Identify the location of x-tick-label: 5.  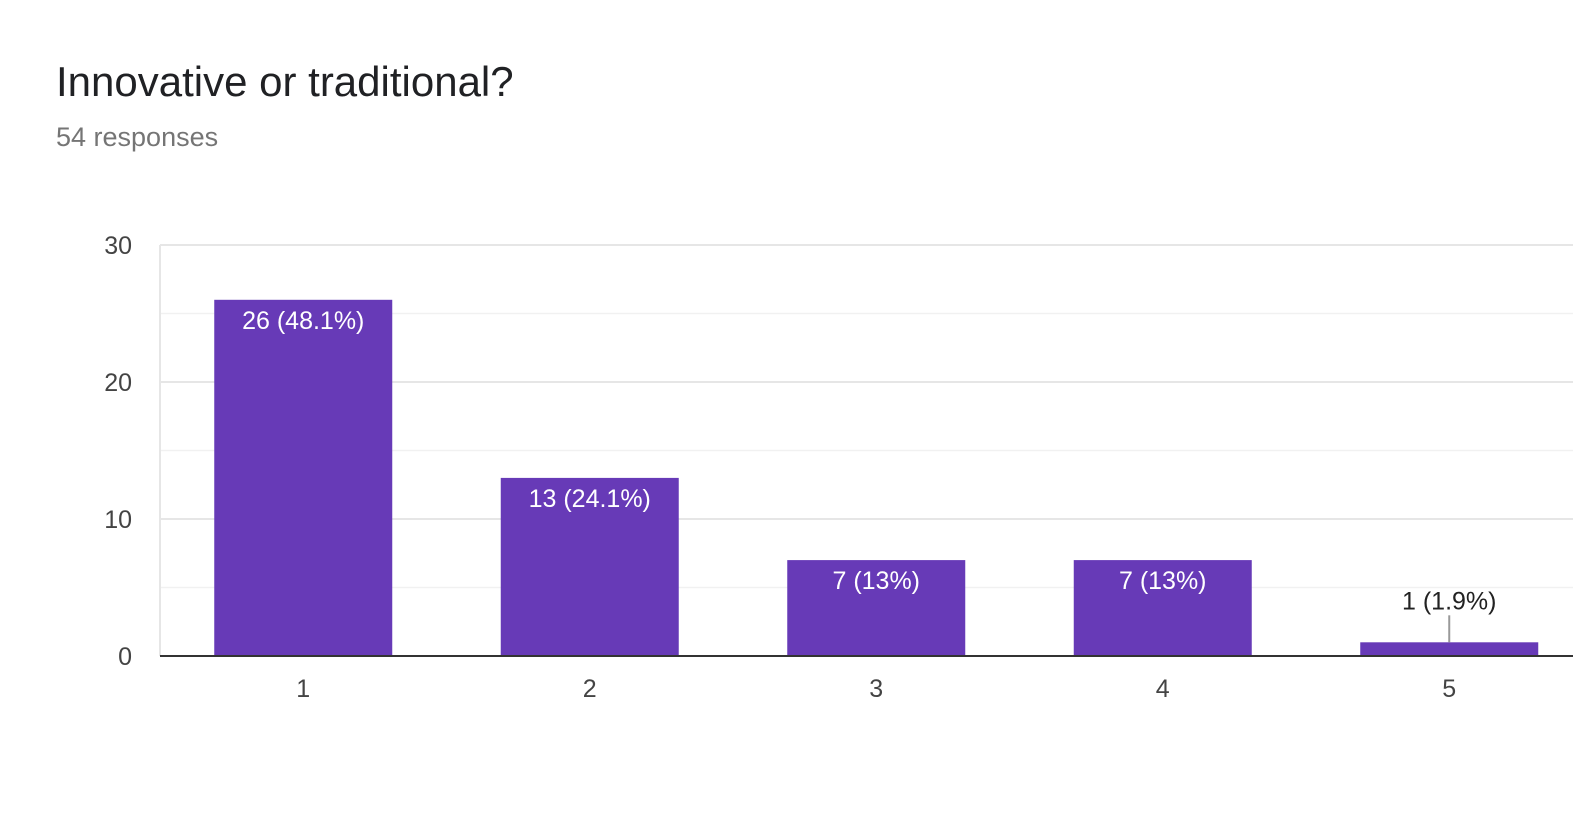
(1449, 689).